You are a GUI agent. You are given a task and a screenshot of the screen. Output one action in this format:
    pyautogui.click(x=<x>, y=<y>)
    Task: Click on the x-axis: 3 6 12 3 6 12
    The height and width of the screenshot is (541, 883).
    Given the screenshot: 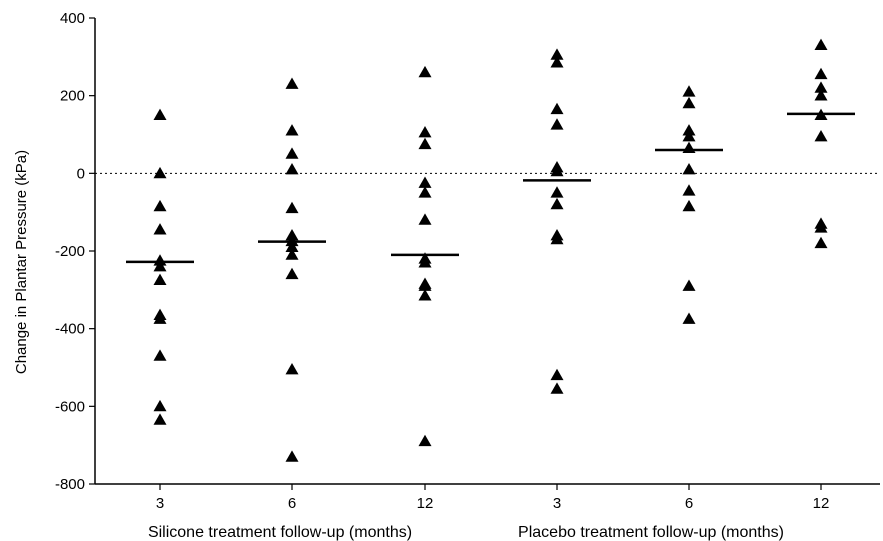 What is the action you would take?
    pyautogui.click(x=493, y=498)
    